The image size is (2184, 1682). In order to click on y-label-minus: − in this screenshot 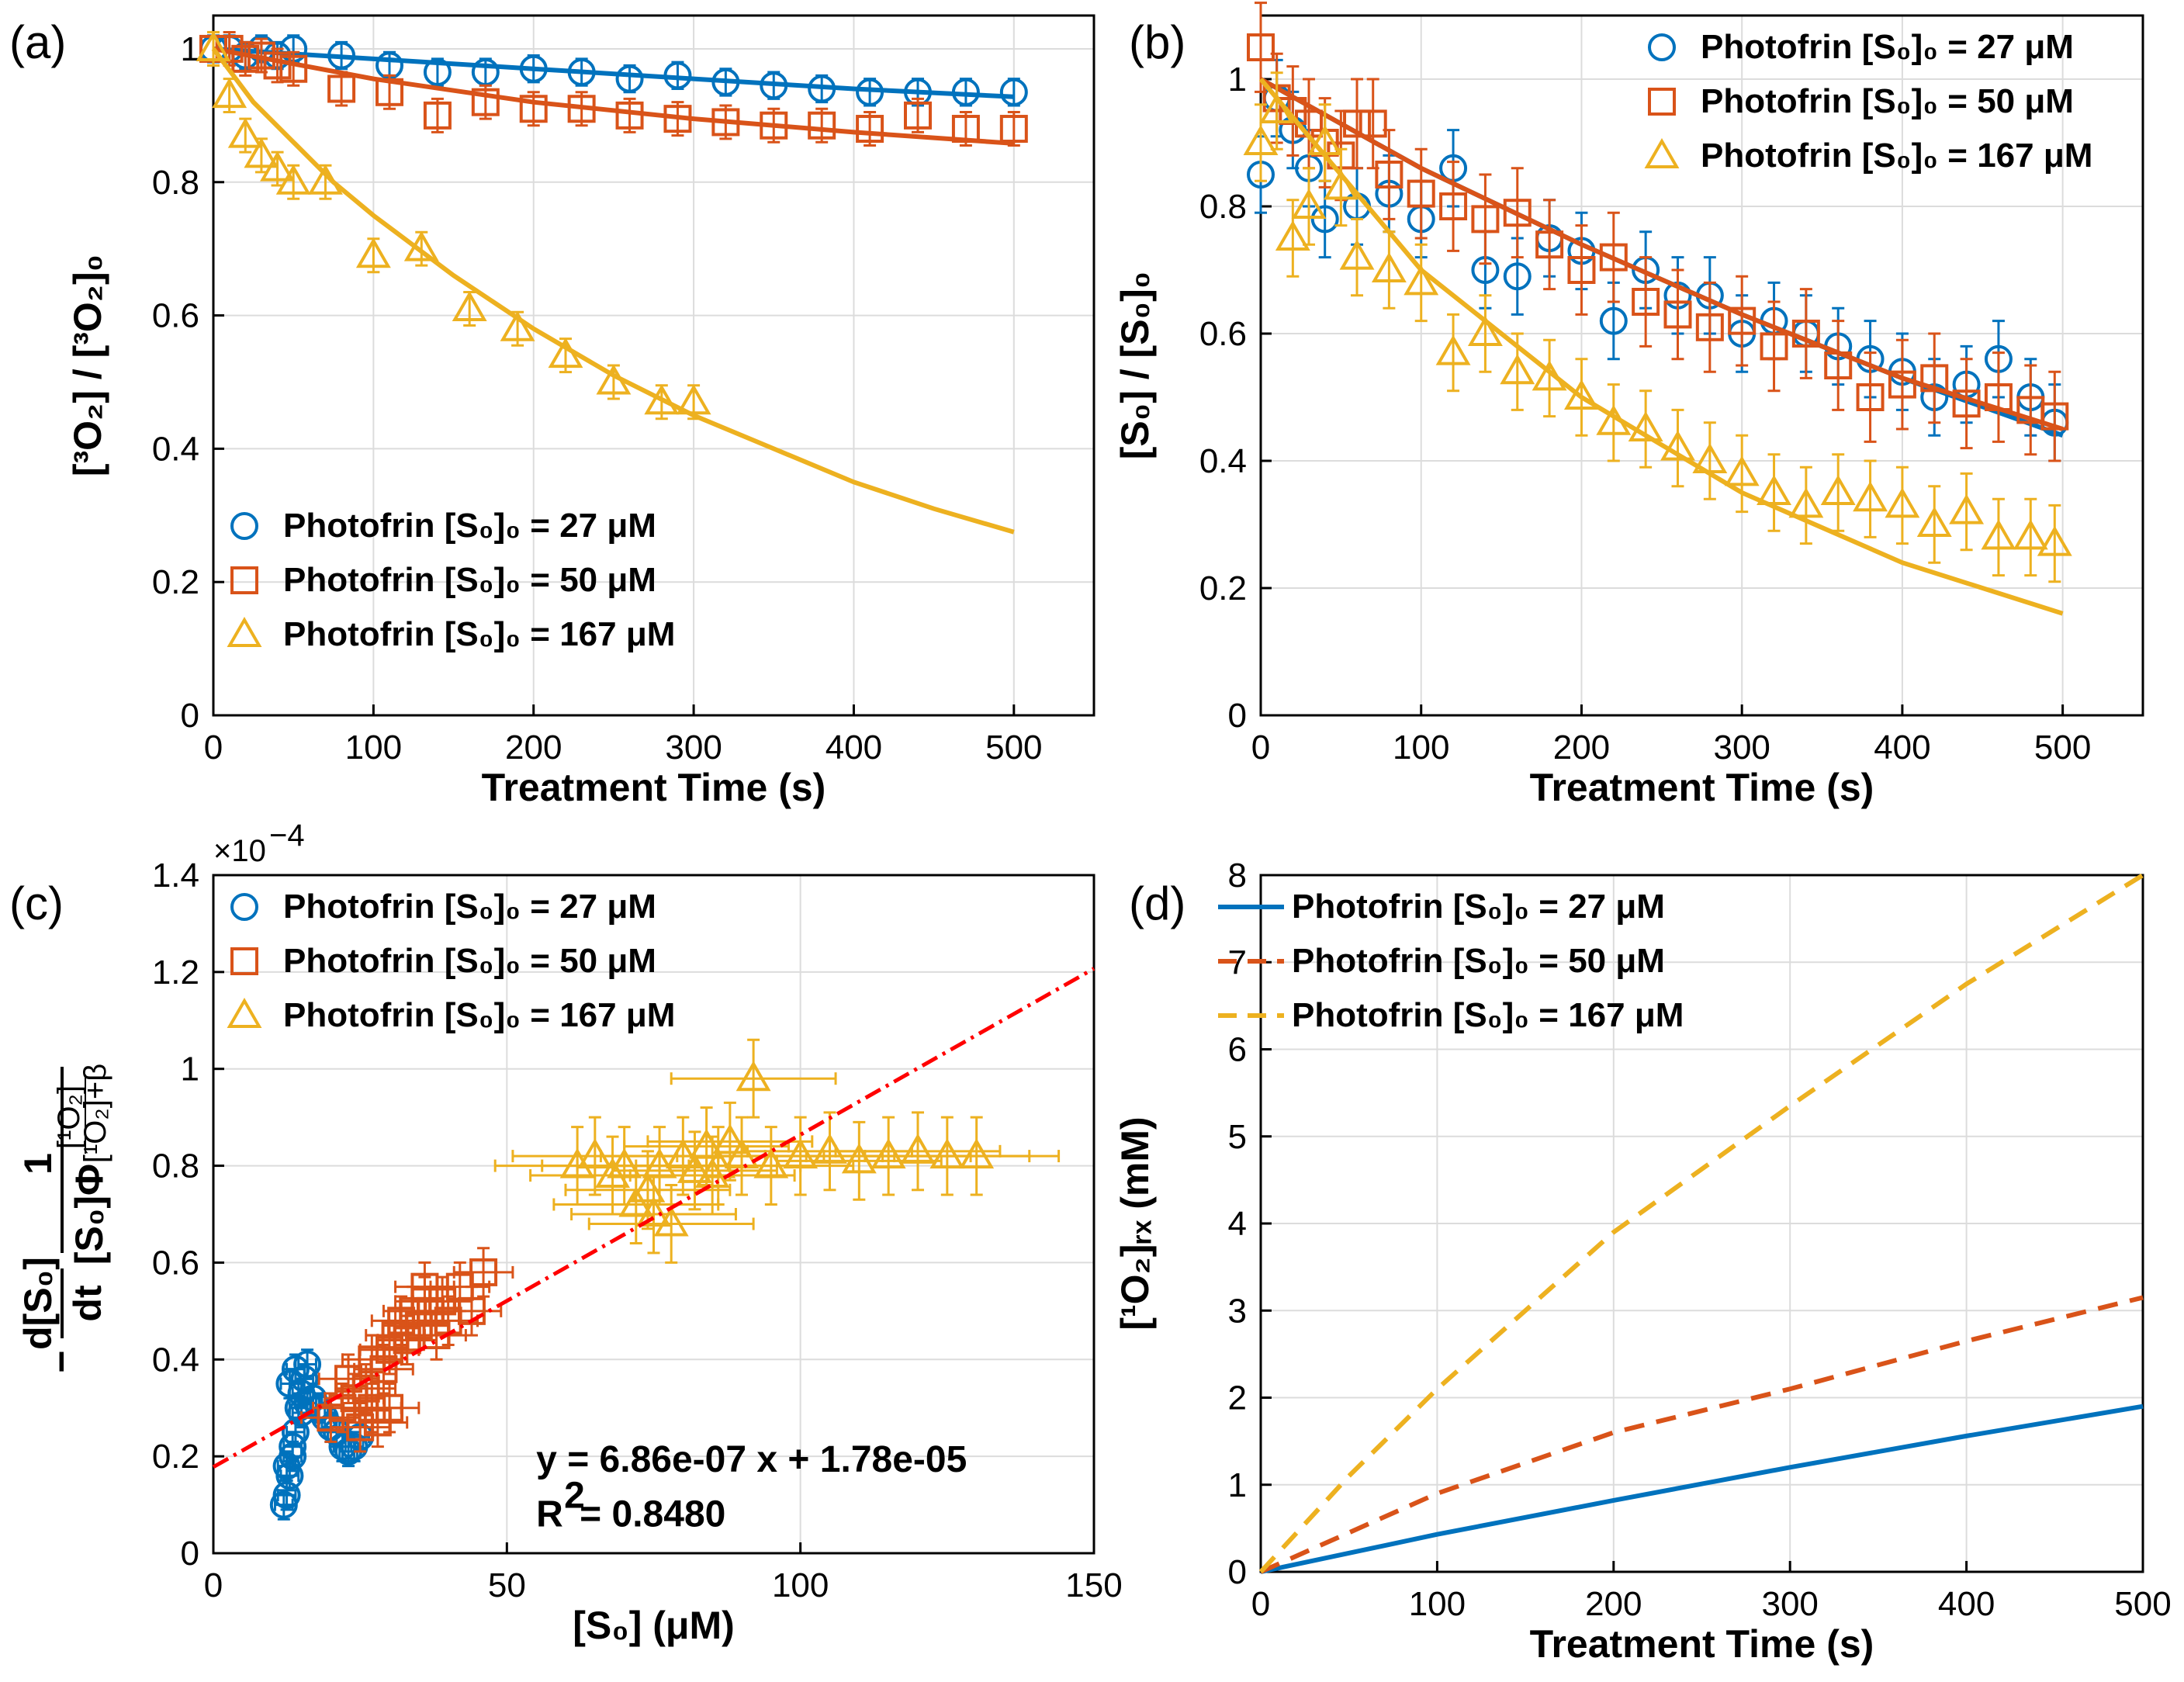, I will do `click(61, 1361)`.